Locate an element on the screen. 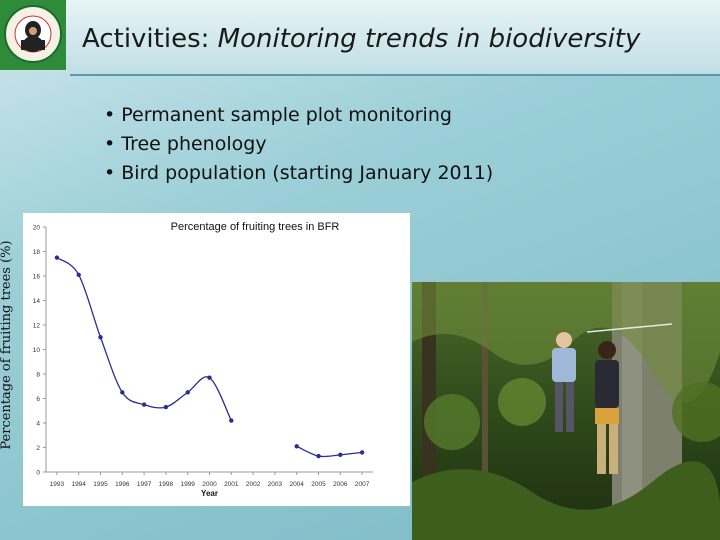  x-tick-label: 1999 is located at coordinates (187, 484).